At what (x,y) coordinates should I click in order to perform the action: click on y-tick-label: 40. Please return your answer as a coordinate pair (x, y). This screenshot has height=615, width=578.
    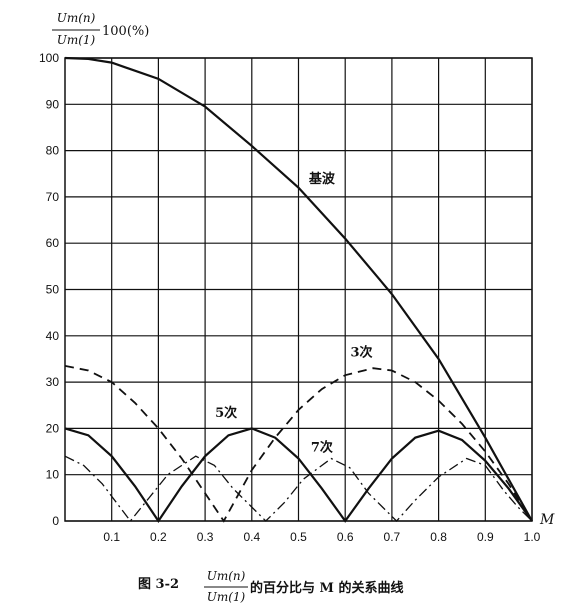
    Looking at the image, I should click on (53, 336).